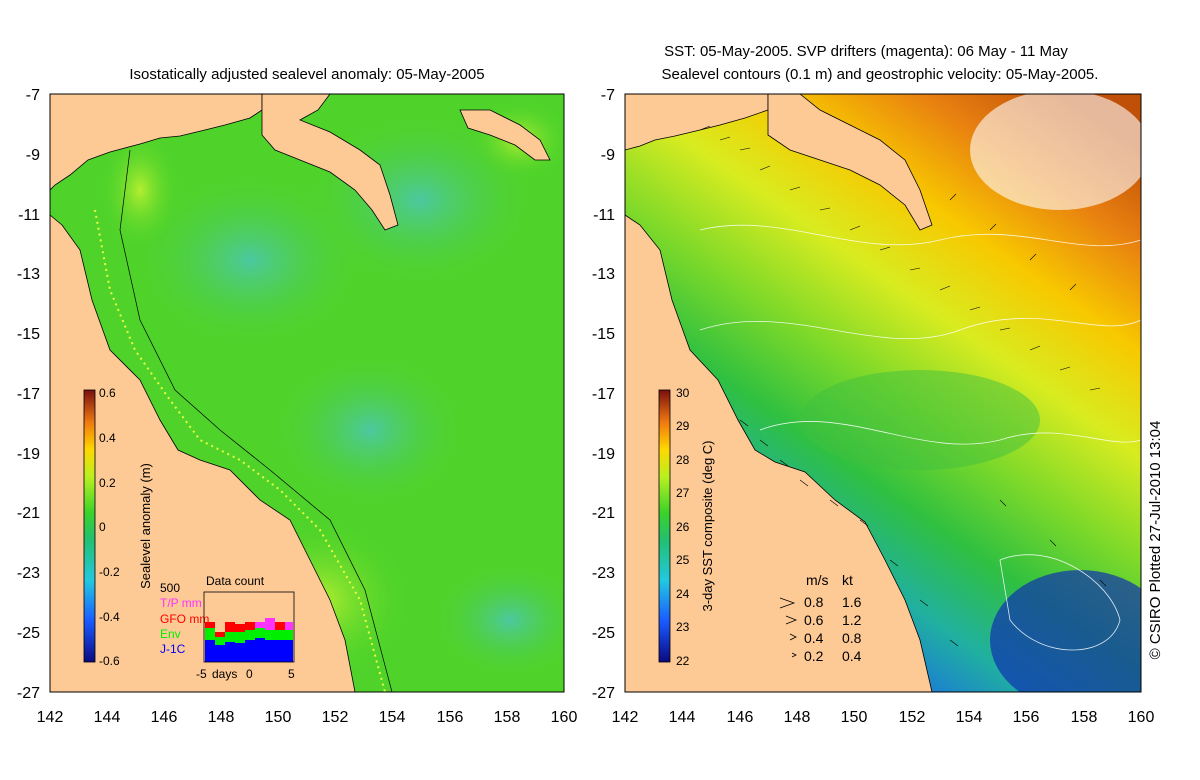 The width and height of the screenshot is (1200, 780). Describe the element at coordinates (852, 638) in the screenshot. I see `velocity-key-kt: 0.8` at that location.